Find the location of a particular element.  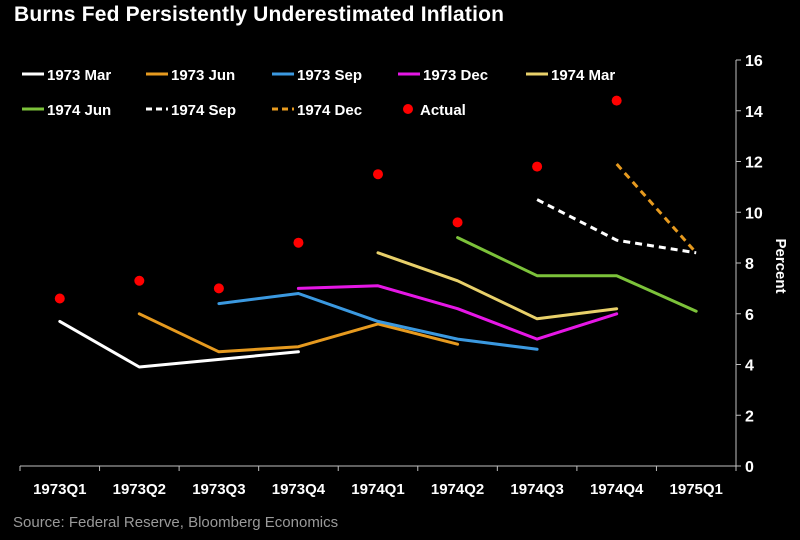

y-tick-label: 12 is located at coordinates (754, 163).